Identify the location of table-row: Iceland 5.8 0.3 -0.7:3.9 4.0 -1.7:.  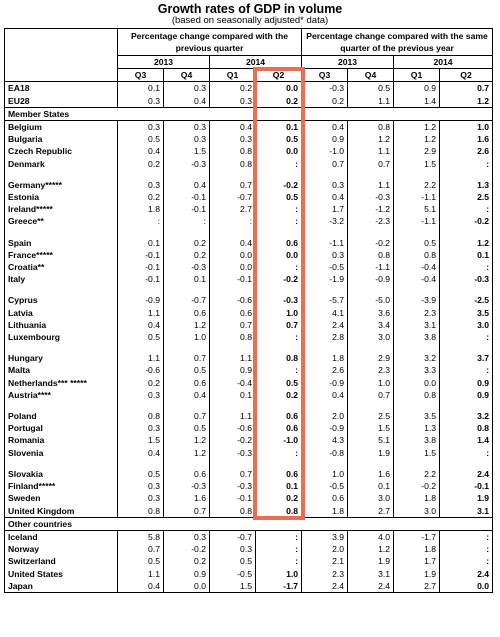
(248, 537).